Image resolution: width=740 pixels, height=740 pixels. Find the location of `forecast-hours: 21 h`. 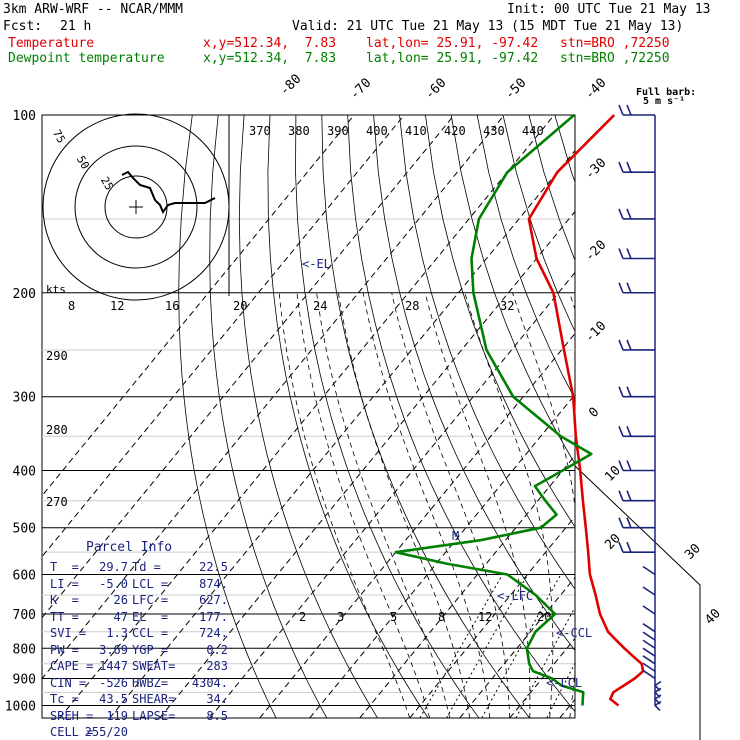

forecast-hours: 21 h is located at coordinates (76, 26).